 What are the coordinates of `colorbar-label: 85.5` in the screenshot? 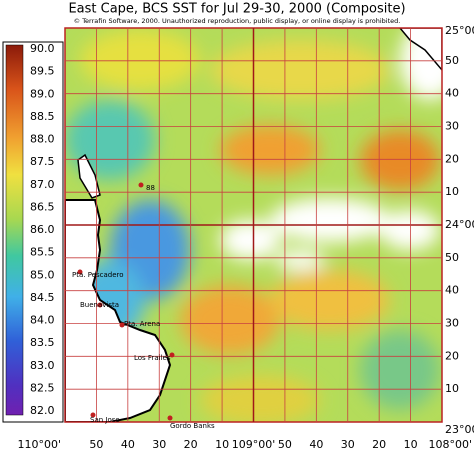 It's located at (42, 252).